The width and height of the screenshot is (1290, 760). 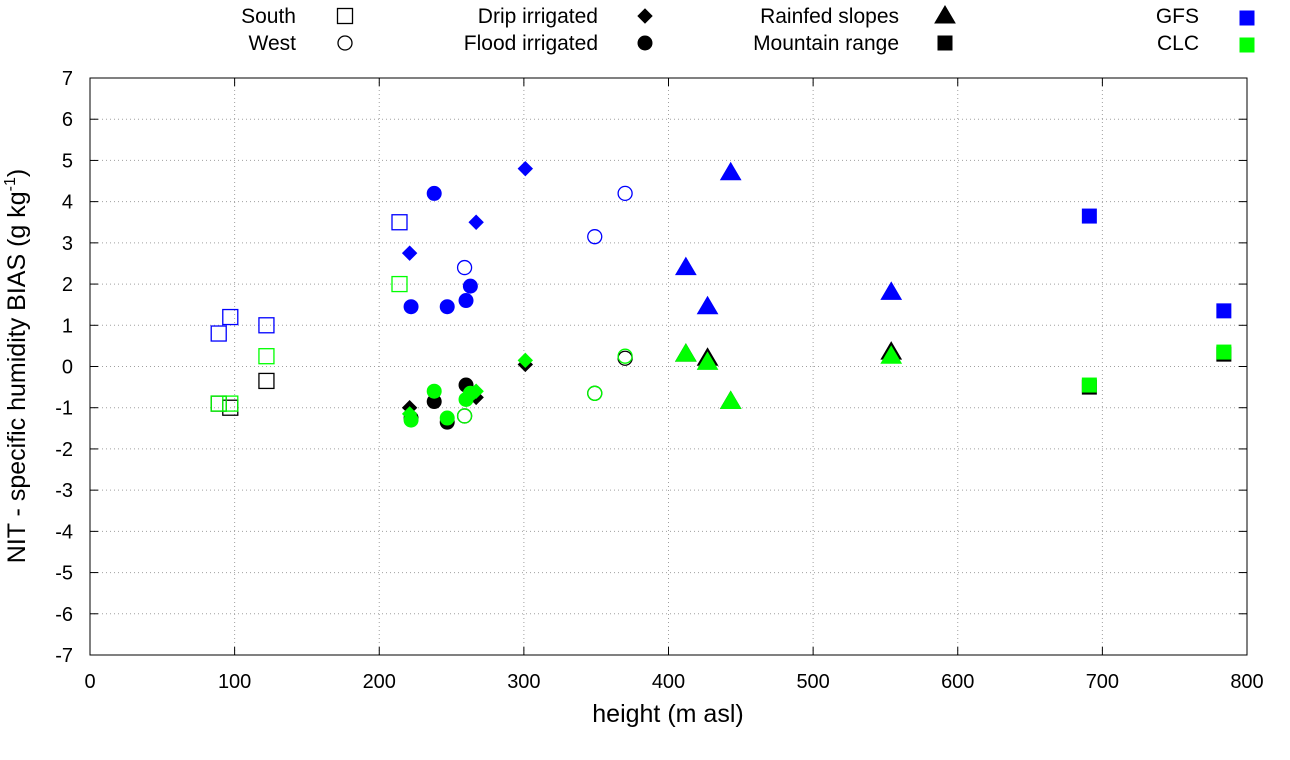 I want to click on legend-marker-square-open-icon, so click(x=345, y=16).